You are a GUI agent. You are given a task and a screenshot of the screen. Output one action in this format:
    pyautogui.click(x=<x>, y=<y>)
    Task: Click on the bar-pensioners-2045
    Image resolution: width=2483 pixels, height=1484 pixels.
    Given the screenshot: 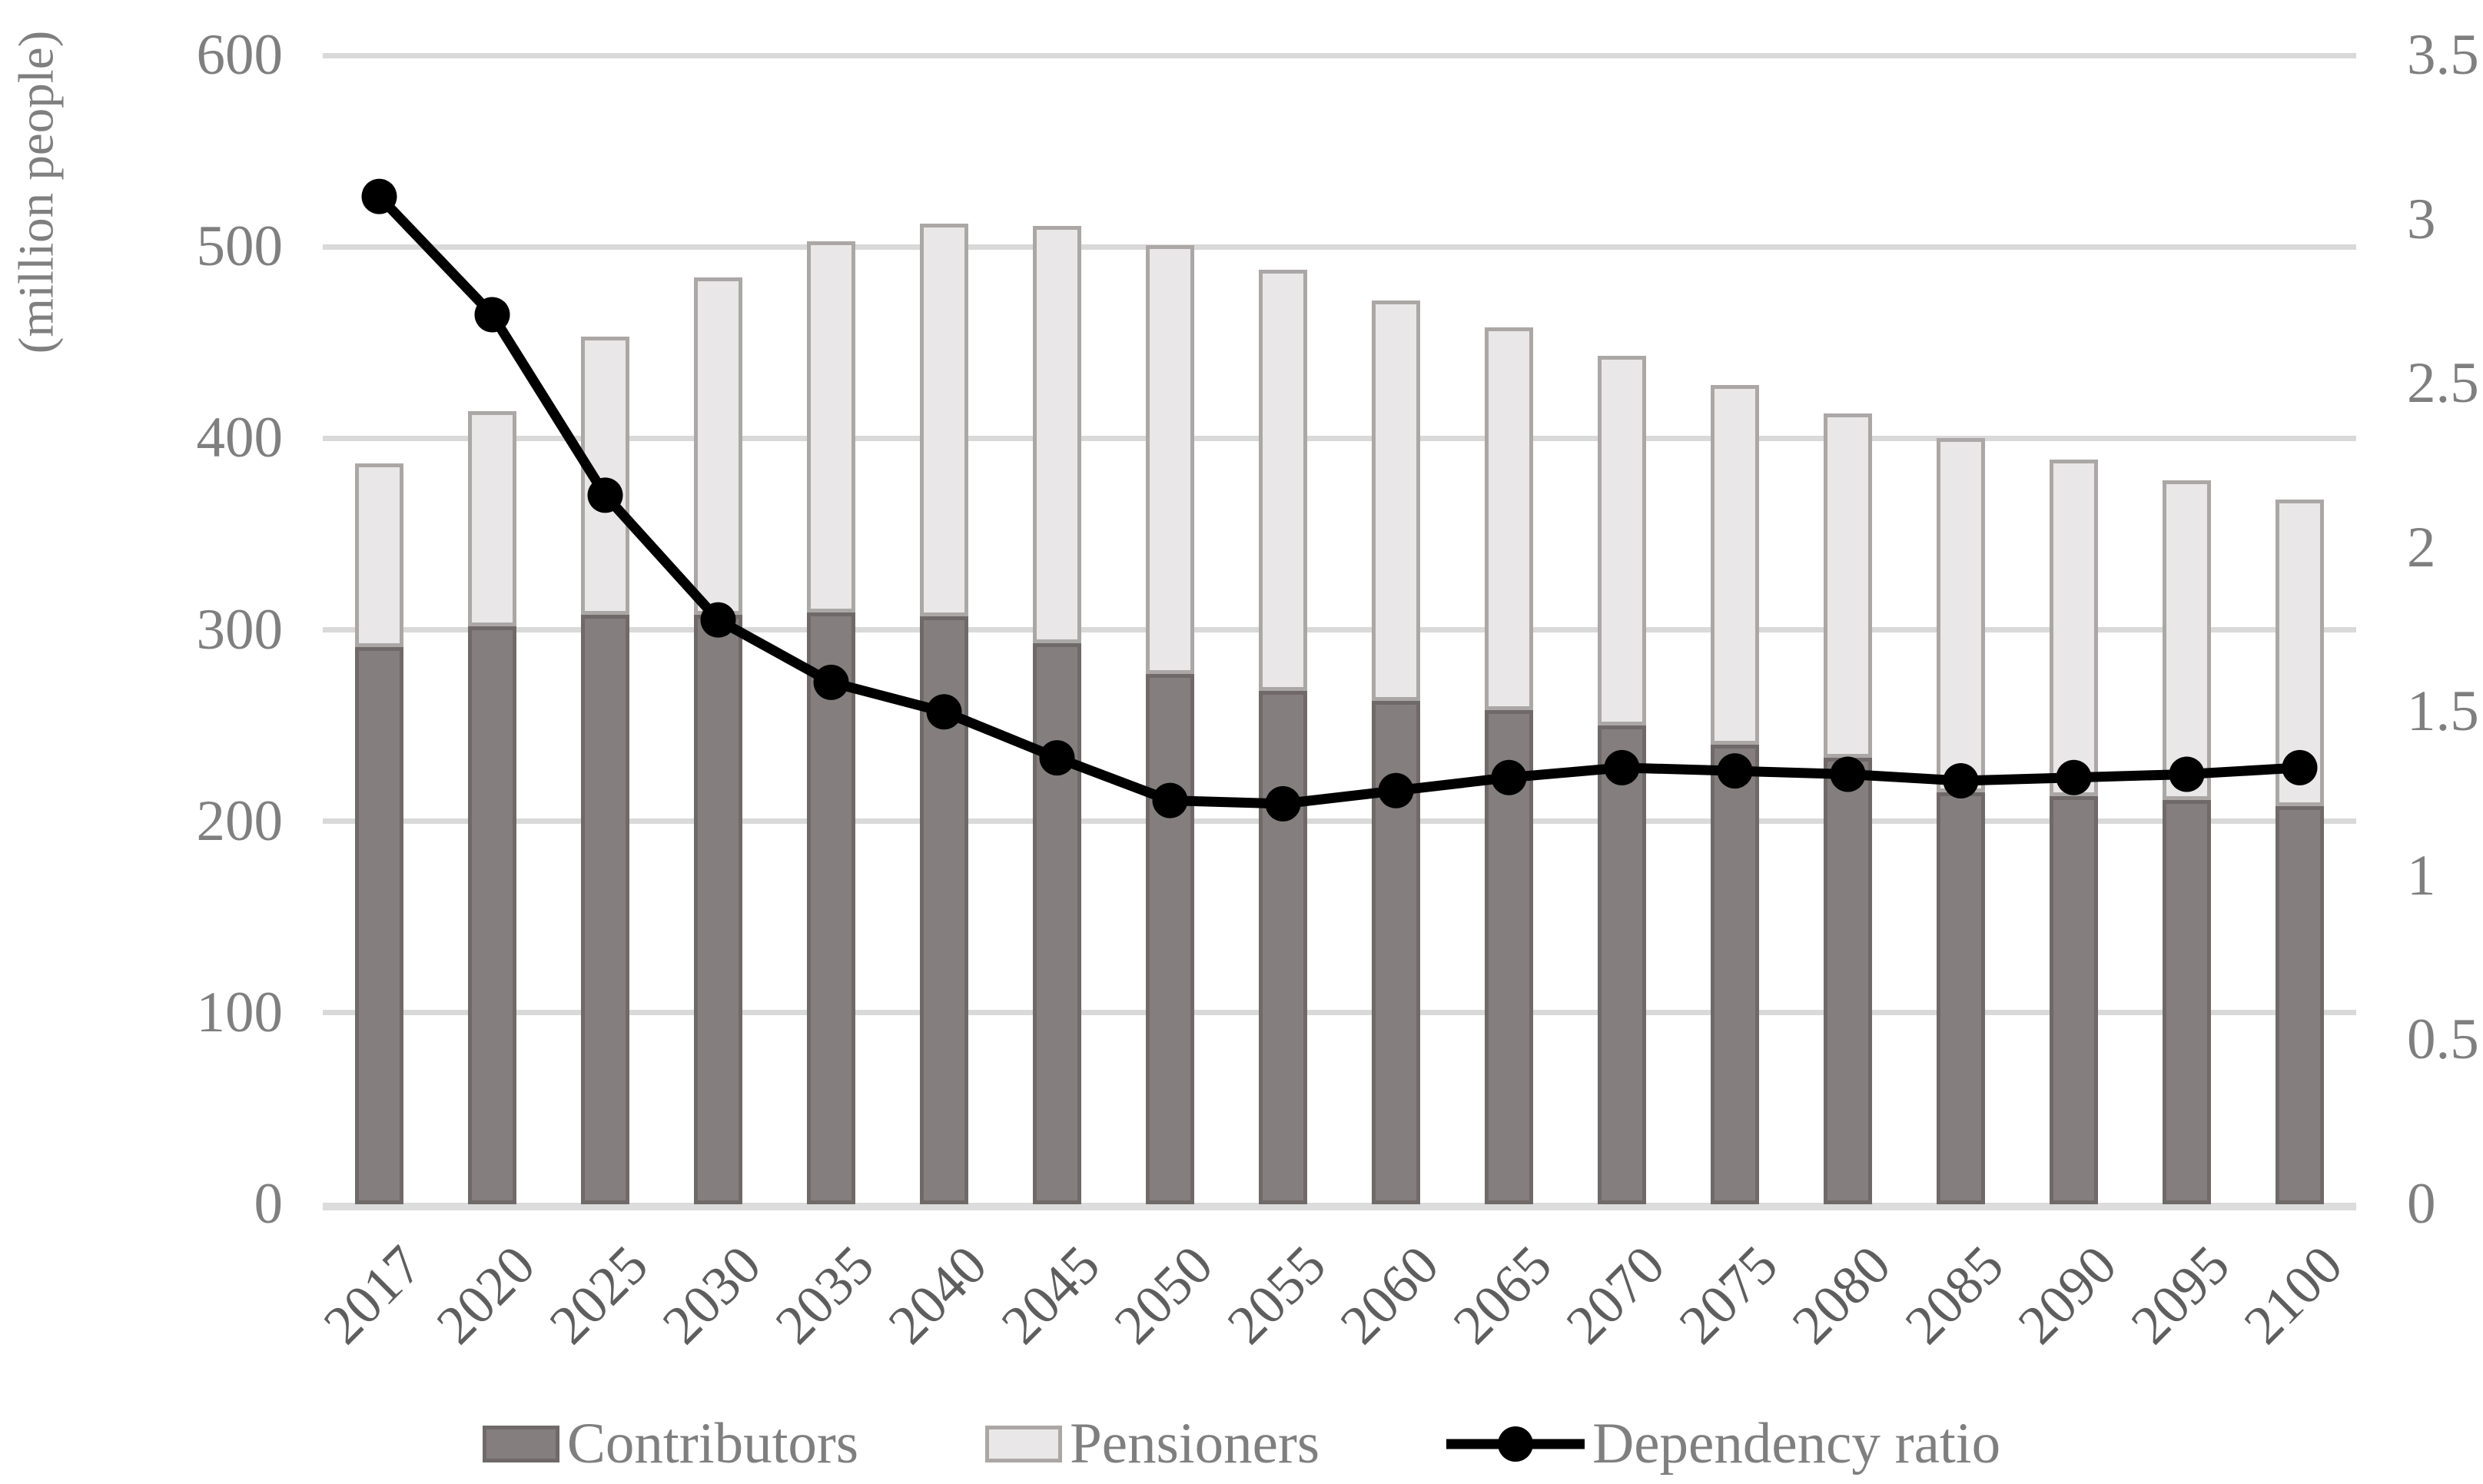 What is the action you would take?
    pyautogui.click(x=1057, y=434)
    